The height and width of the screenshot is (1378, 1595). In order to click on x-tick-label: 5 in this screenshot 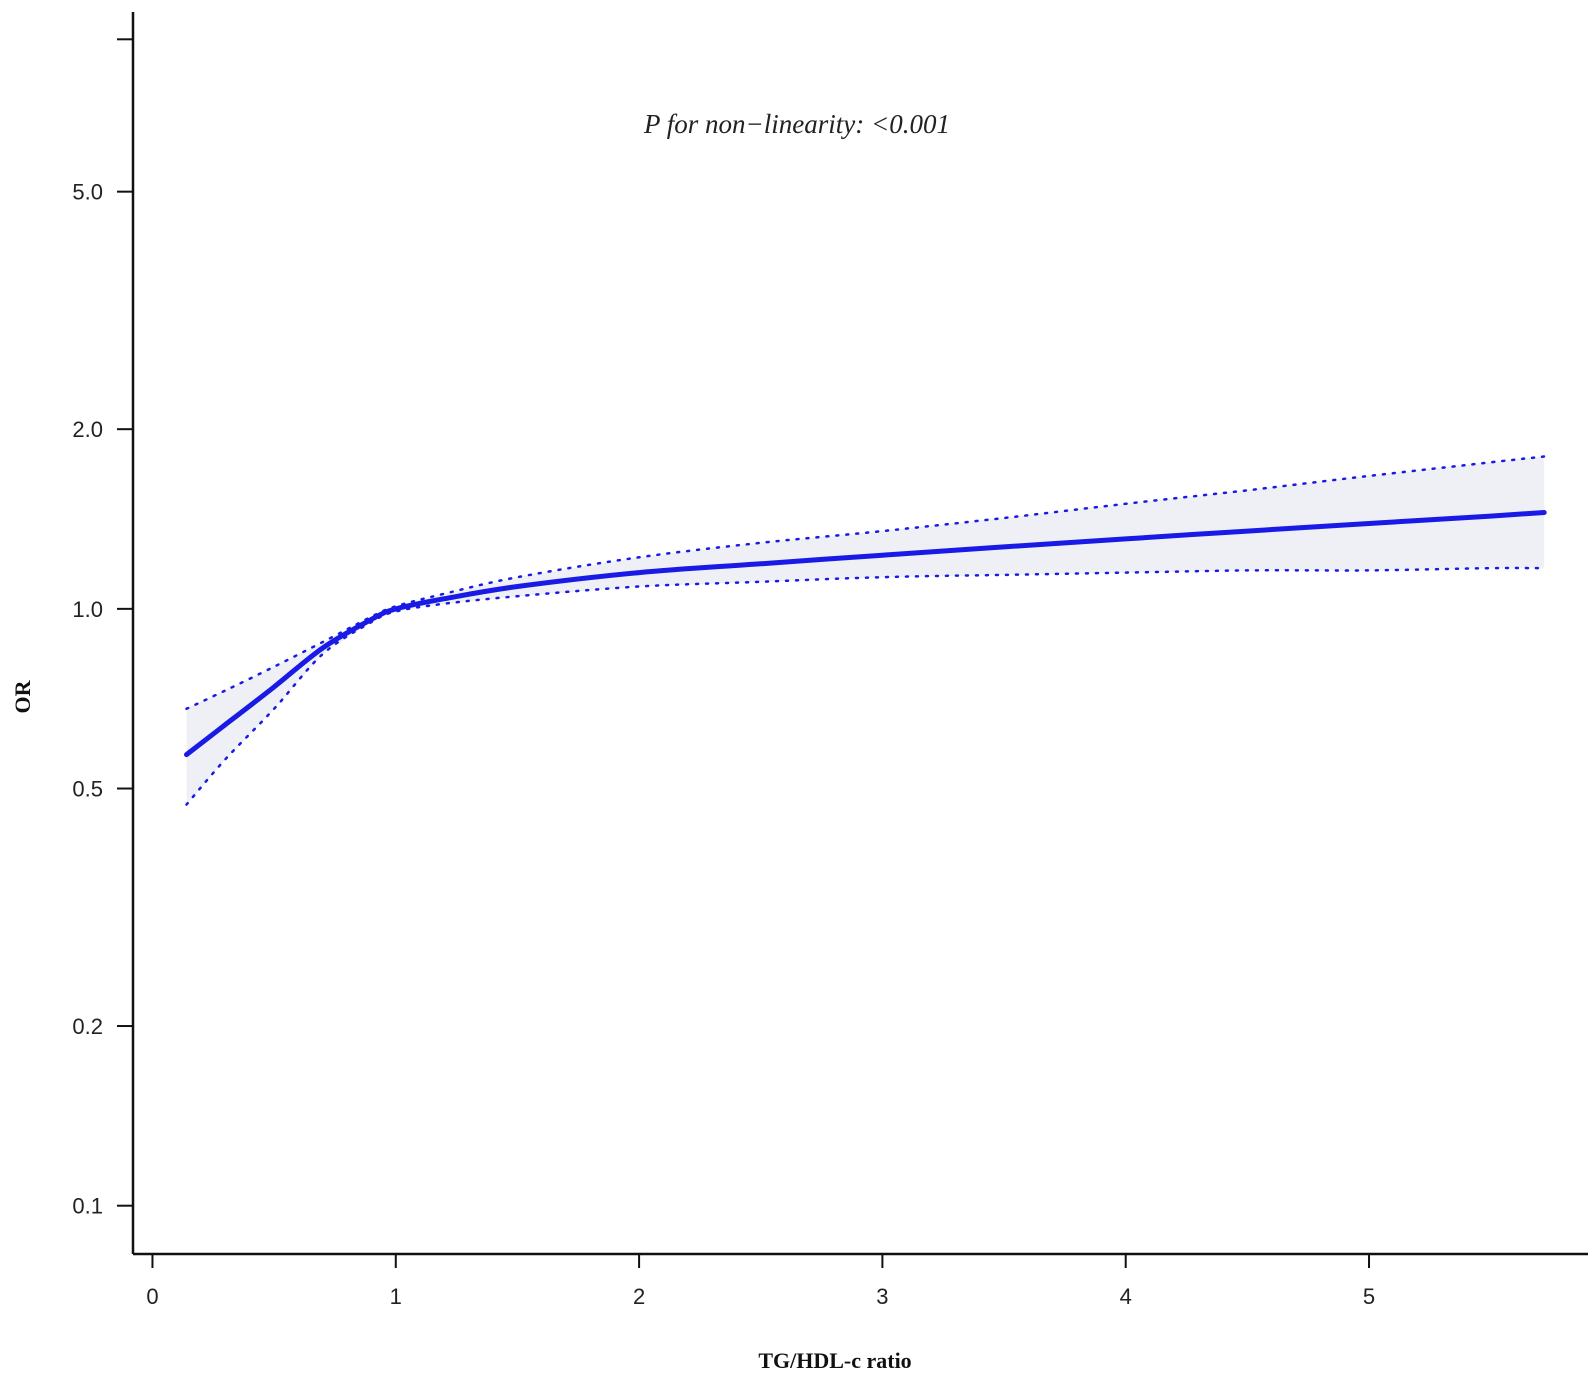, I will do `click(1369, 1296)`.